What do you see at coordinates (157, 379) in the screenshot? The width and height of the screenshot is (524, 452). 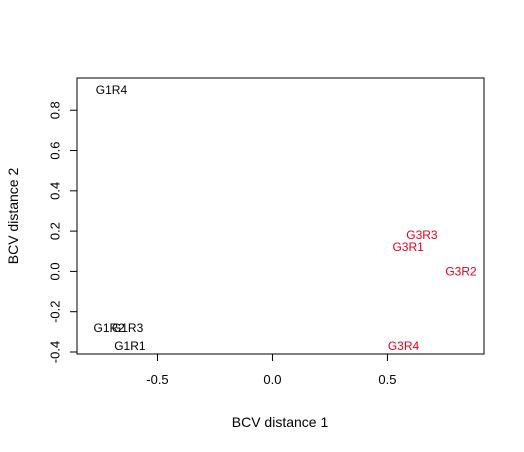 I see `x-tick-label: -0.5` at bounding box center [157, 379].